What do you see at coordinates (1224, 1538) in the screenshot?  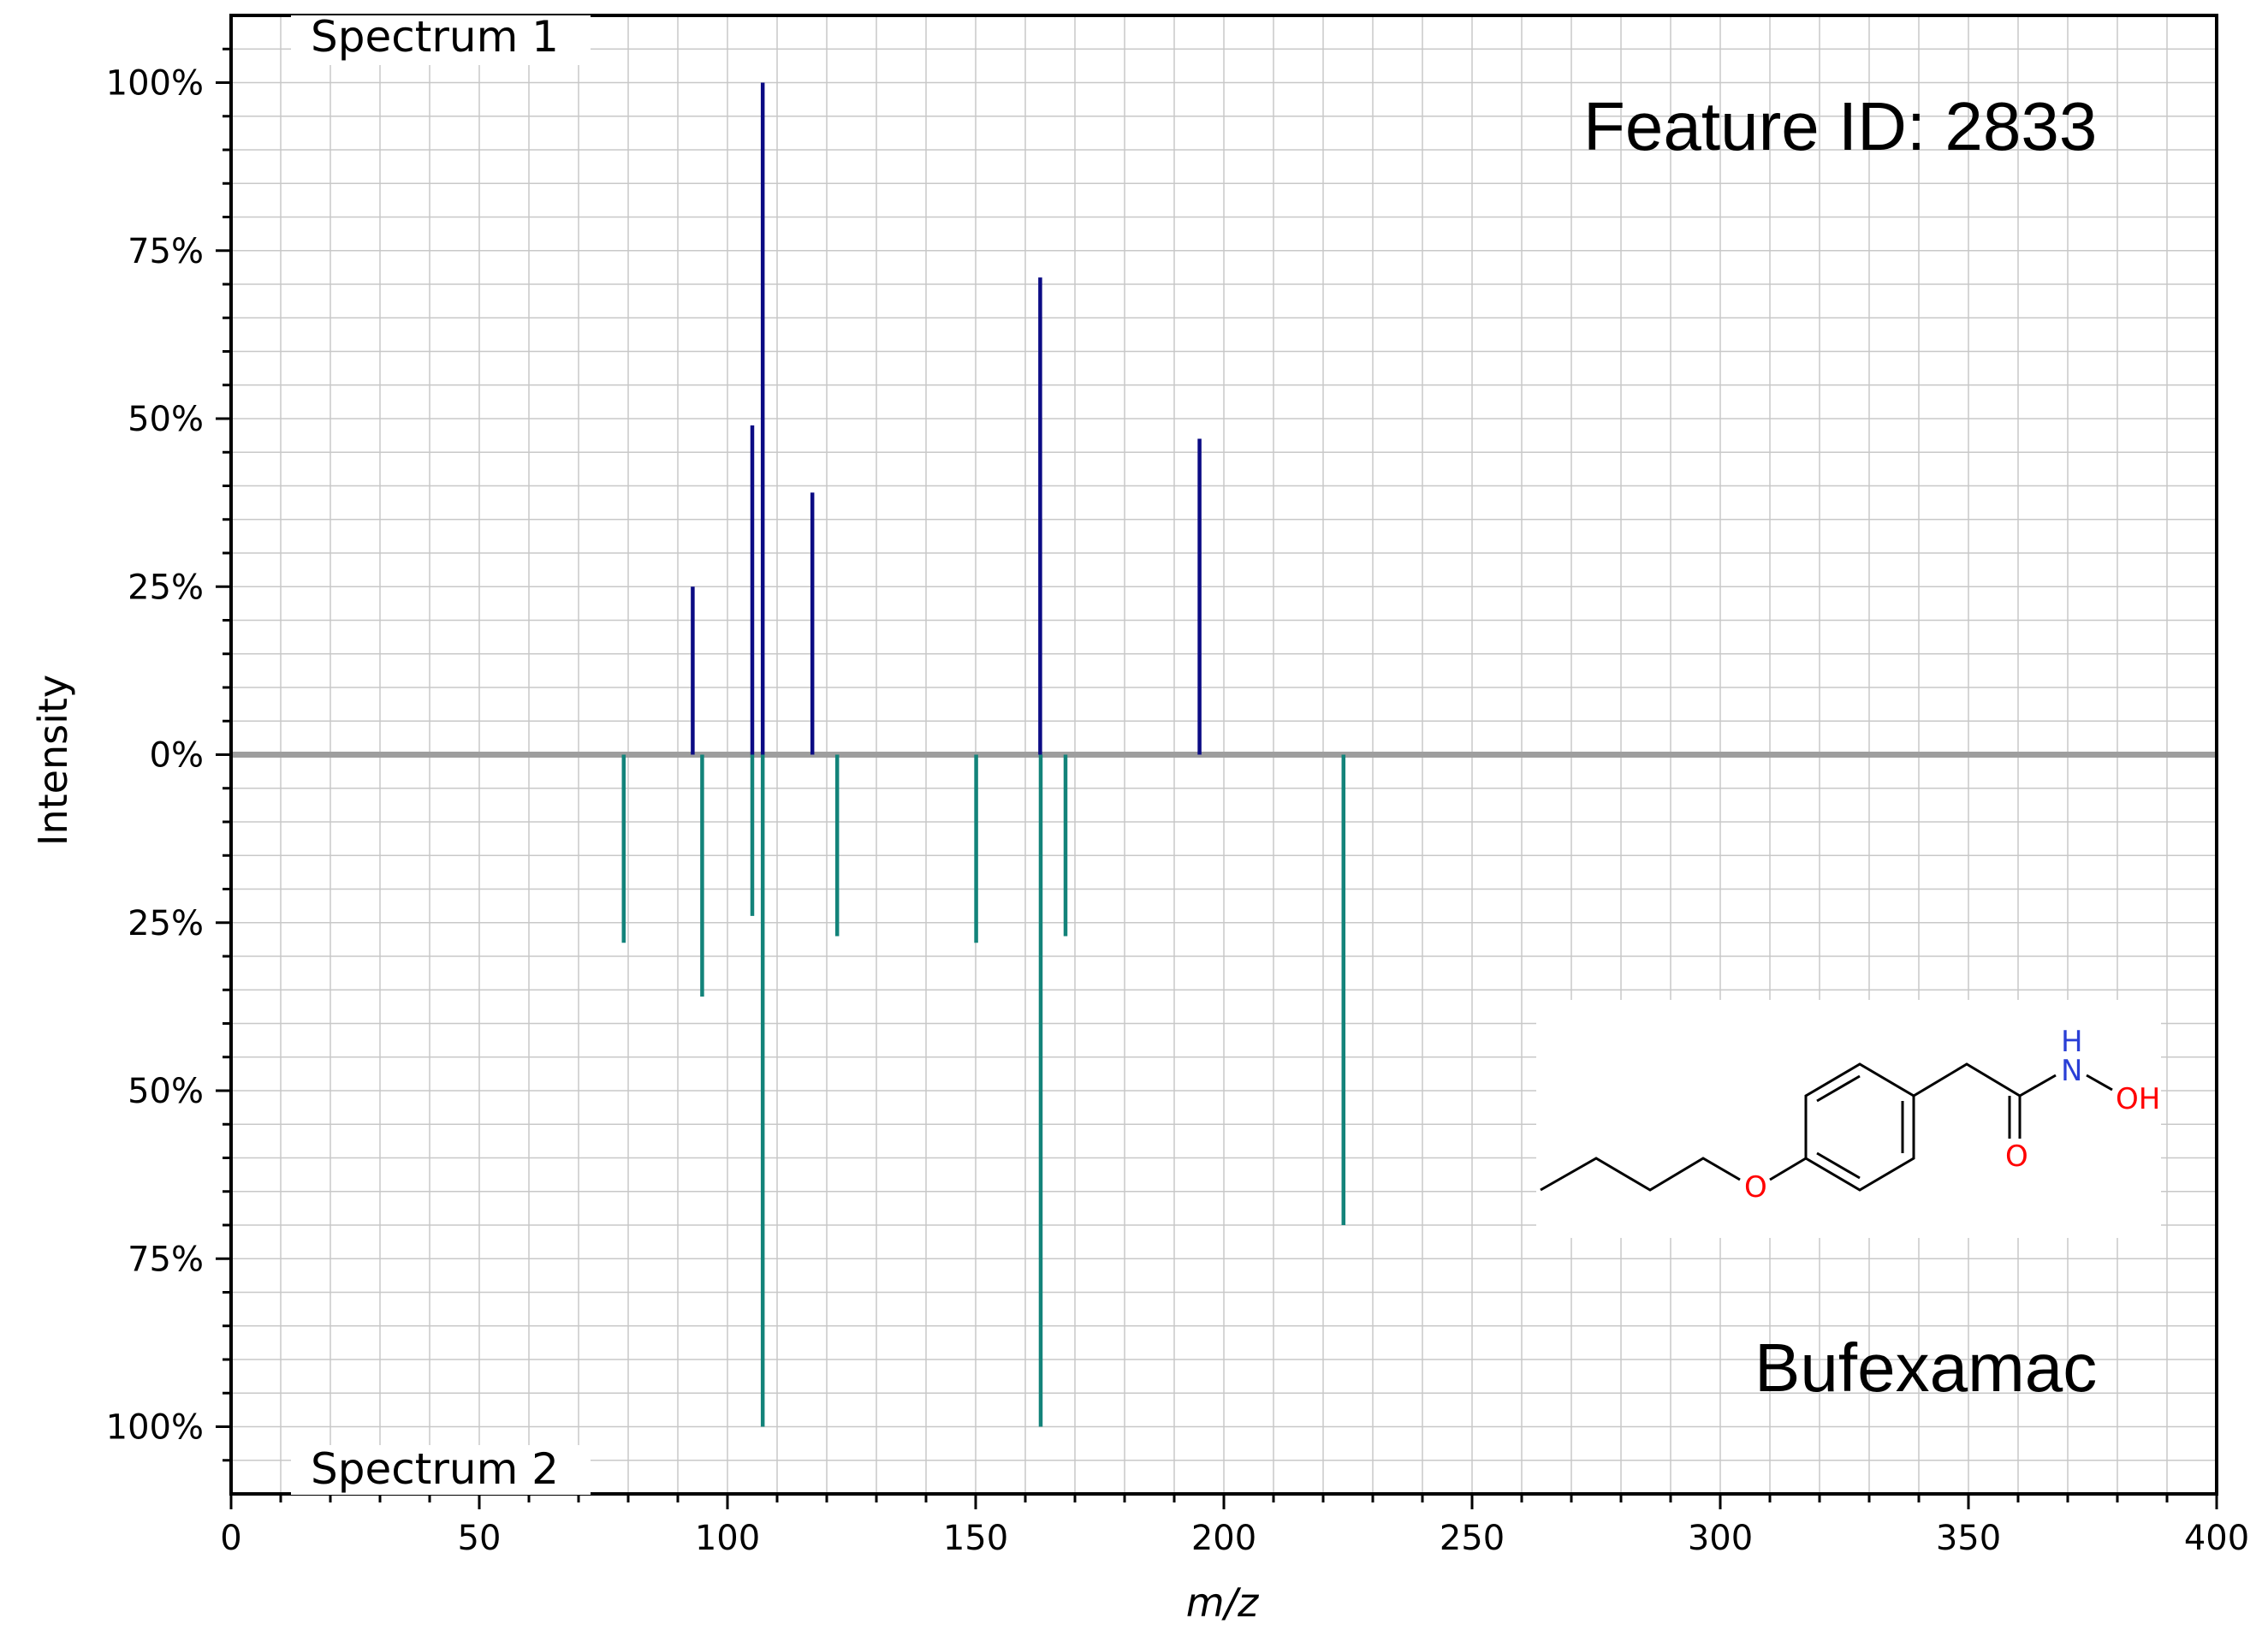 I see `x-tick-label: 200` at bounding box center [1224, 1538].